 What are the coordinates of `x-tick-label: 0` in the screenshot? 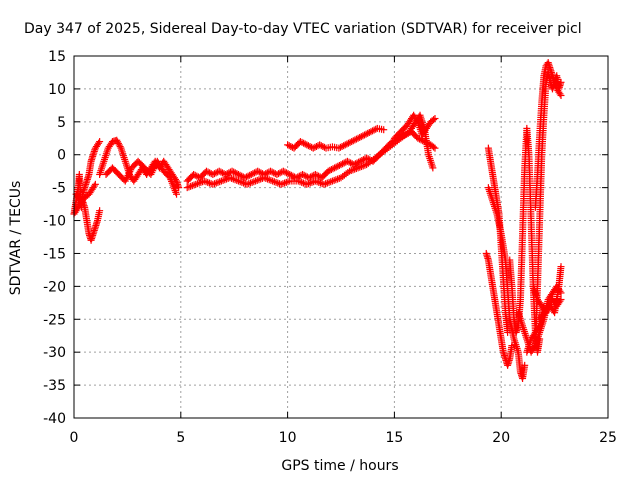 It's located at (74, 438).